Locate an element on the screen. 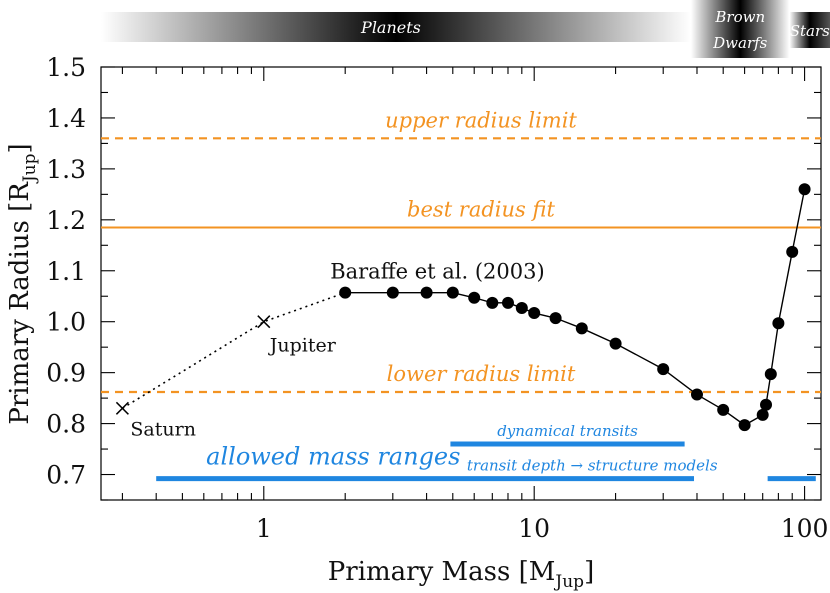 The image size is (830, 593). upper-radius-limit-label: upper radius limit is located at coordinates (481, 120).